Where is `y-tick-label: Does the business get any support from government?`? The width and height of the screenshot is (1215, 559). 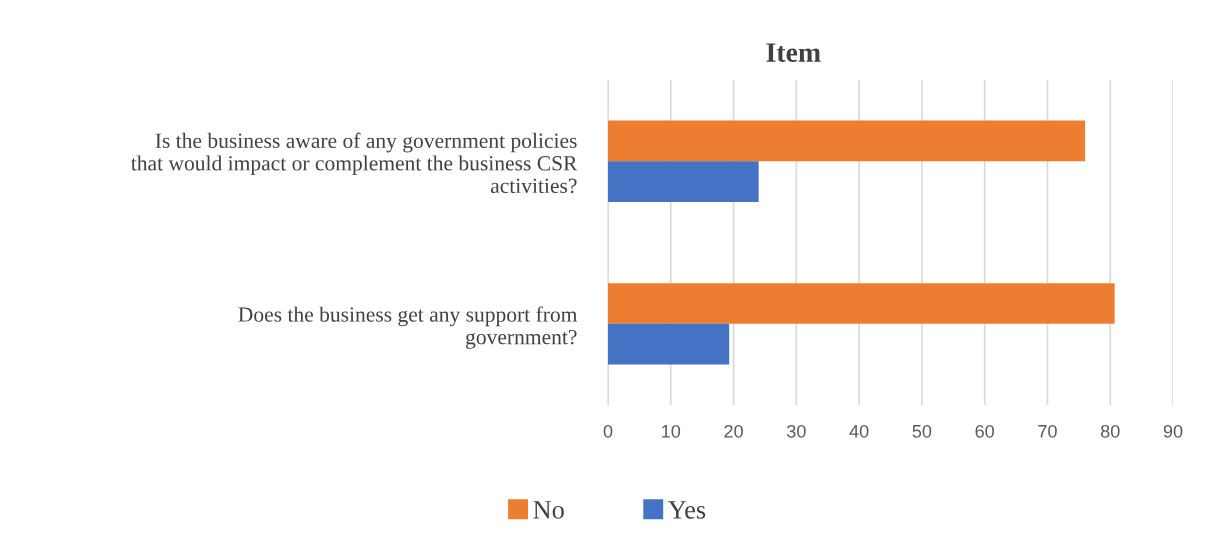 y-tick-label: Does the business get any support from government? is located at coordinates (408, 327).